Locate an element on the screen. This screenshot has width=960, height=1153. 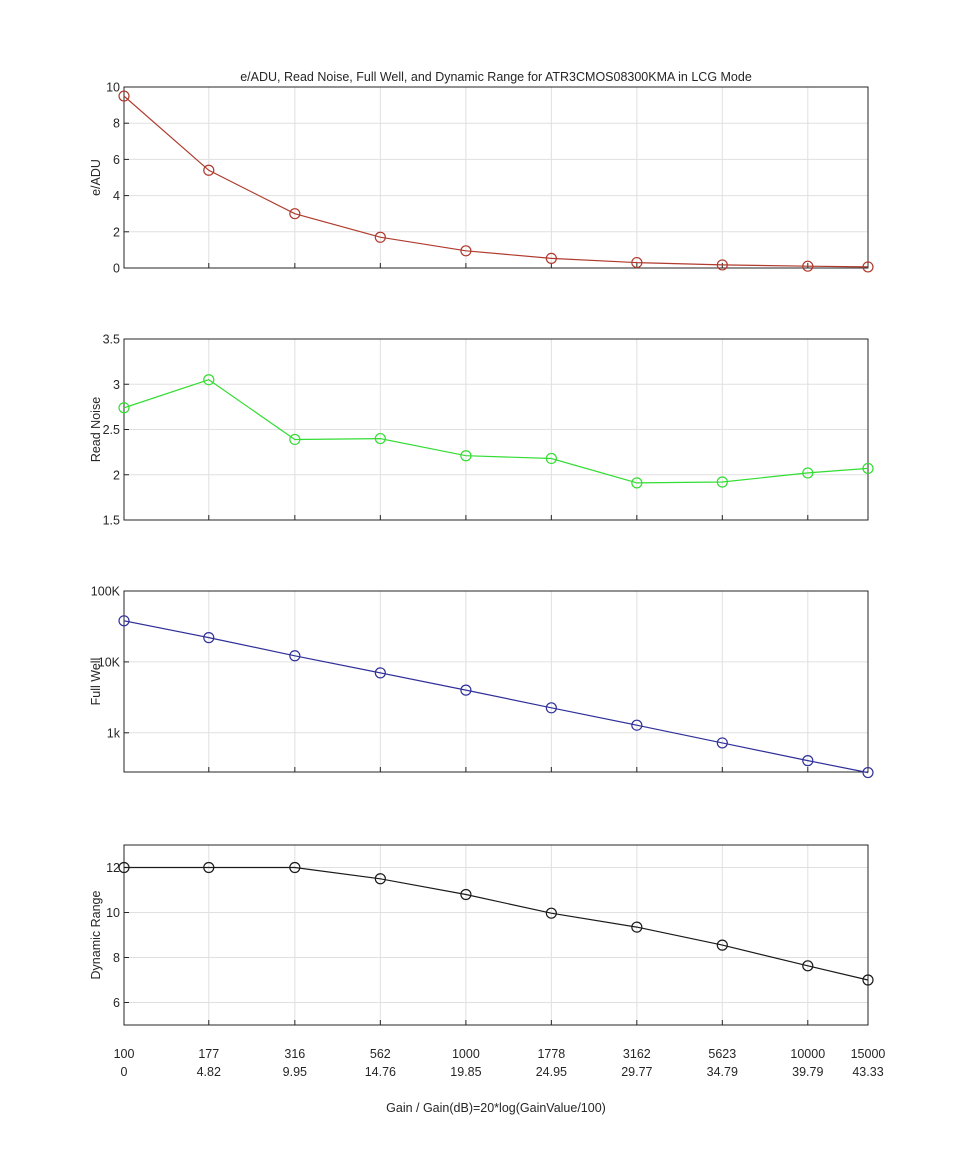
y-tick-label: 4 is located at coordinates (116, 196).